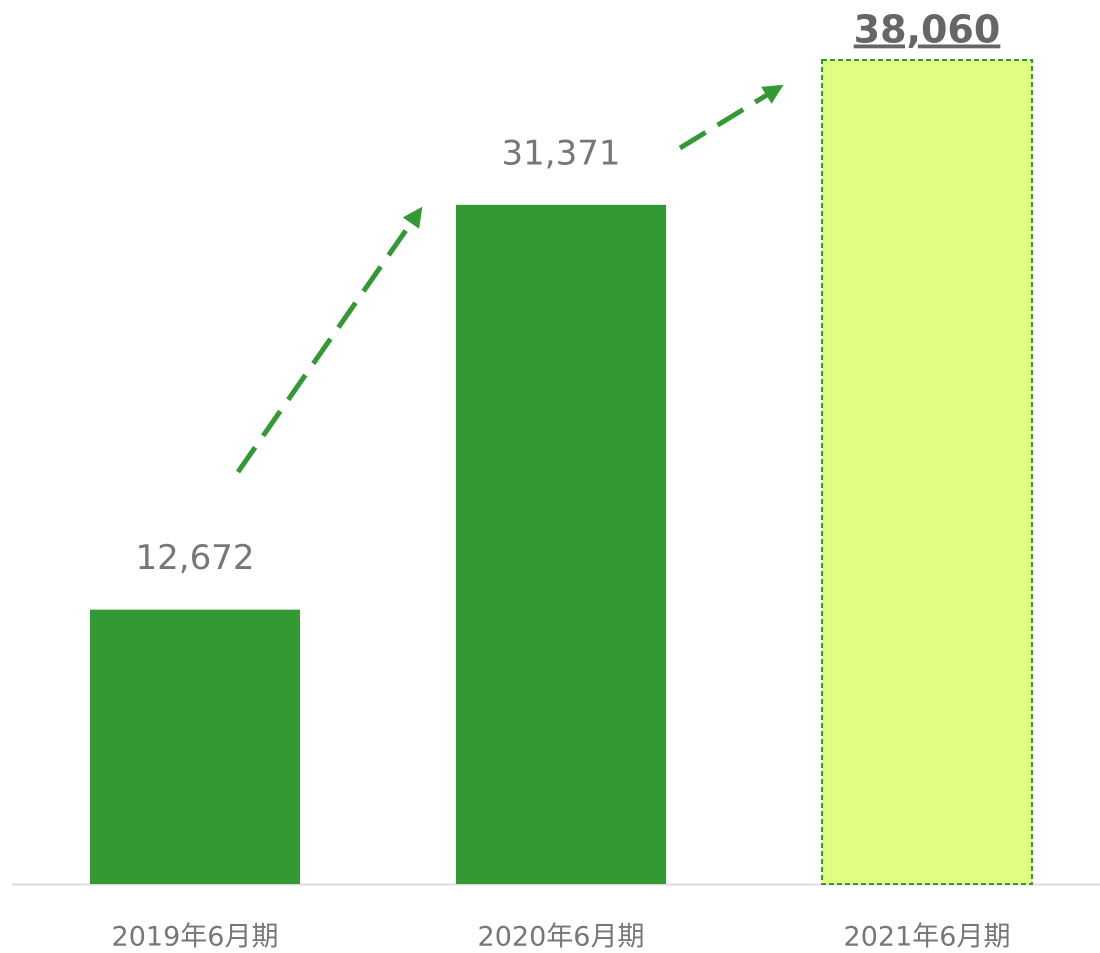 This screenshot has height=953, width=1100. I want to click on x-tick-label: 2020年6月期, so click(561, 937).